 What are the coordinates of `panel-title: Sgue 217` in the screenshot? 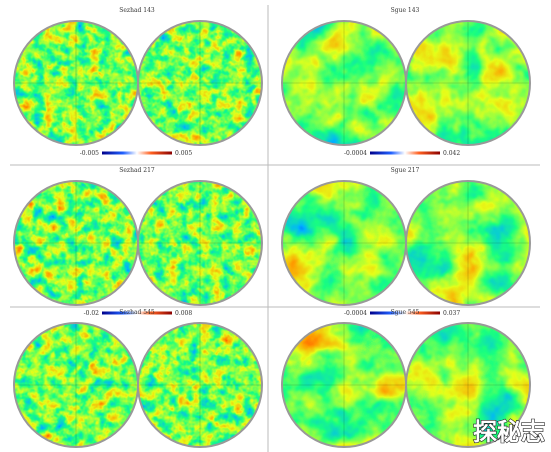 It's located at (405, 170).